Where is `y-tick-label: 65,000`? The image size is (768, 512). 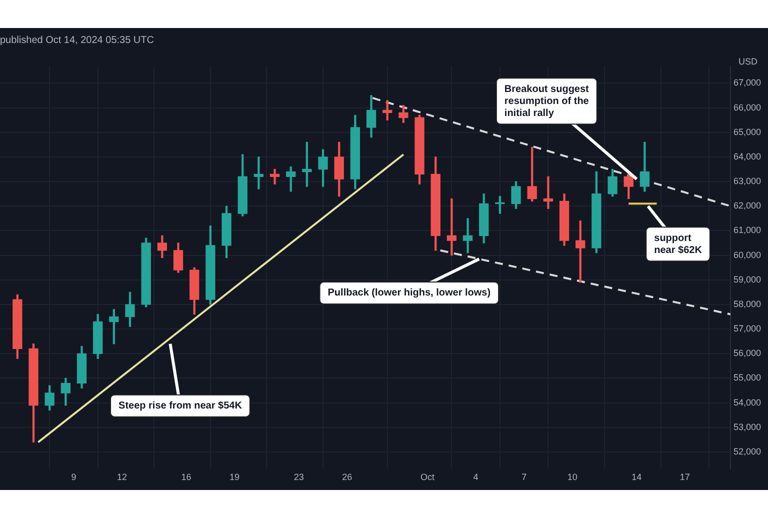 y-tick-label: 65,000 is located at coordinates (747, 131).